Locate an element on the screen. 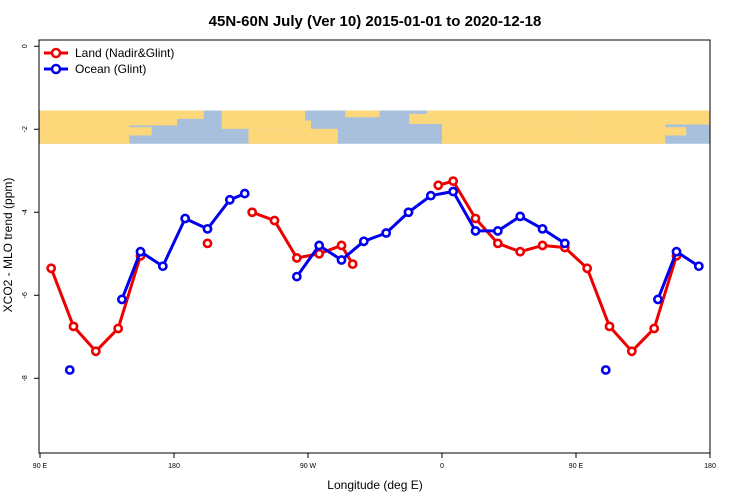  y-tick-label: 0 is located at coordinates (25, 46).